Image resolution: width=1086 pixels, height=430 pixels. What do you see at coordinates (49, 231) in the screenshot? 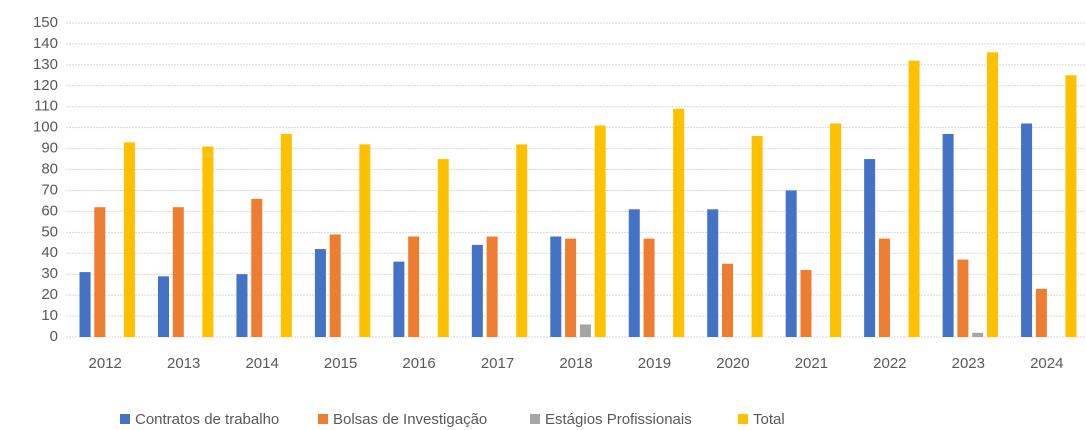
I see `y-tick-label: 50` at bounding box center [49, 231].